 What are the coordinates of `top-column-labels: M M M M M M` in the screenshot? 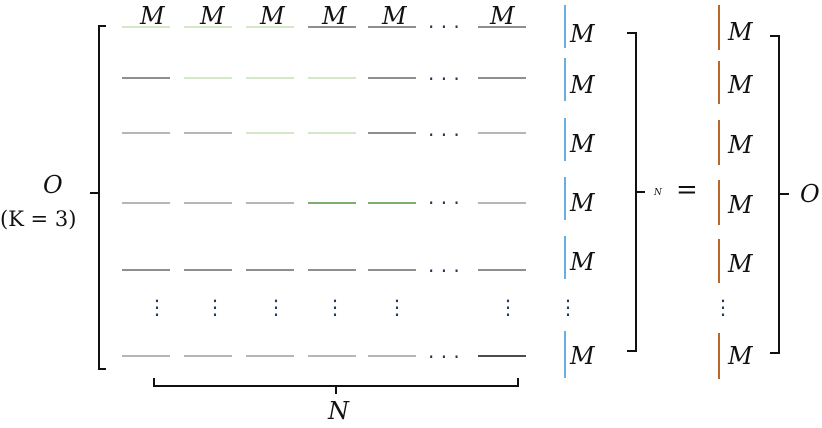 It's located at (327, 16).